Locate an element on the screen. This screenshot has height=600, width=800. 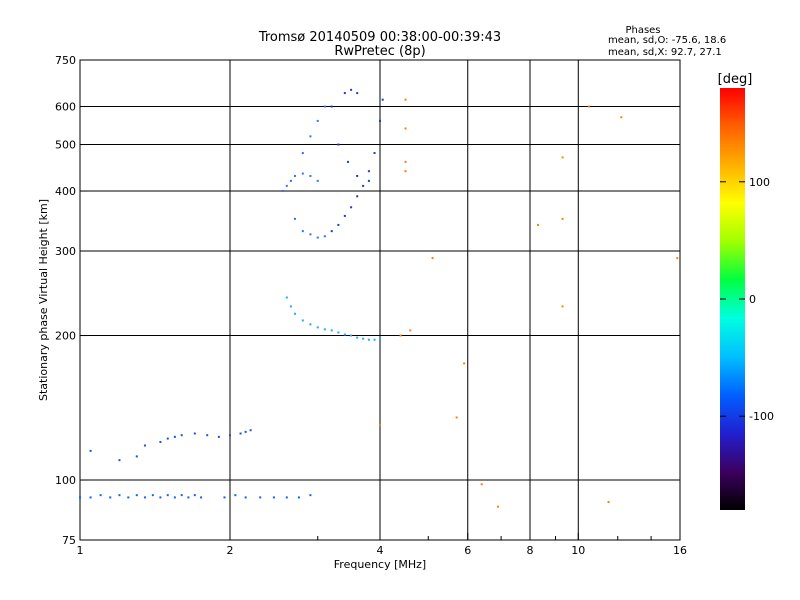
x-axis-label: Frequency [MHz] is located at coordinates (380, 564).